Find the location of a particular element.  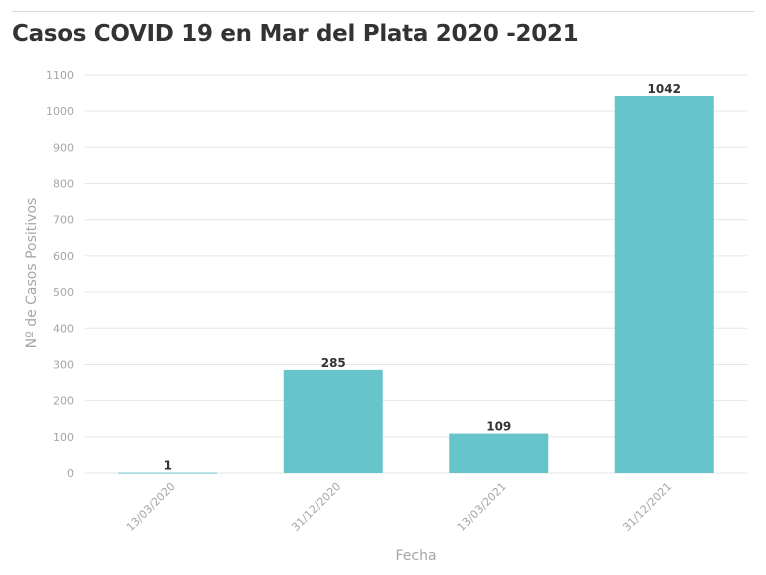

x-tick-label: 31/12/2021 is located at coordinates (647, 507).